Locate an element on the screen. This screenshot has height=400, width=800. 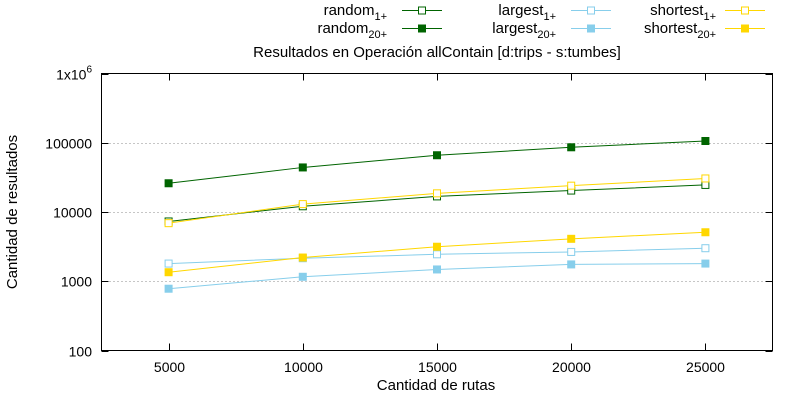
x-tick-label: 5000 is located at coordinates (169, 367).